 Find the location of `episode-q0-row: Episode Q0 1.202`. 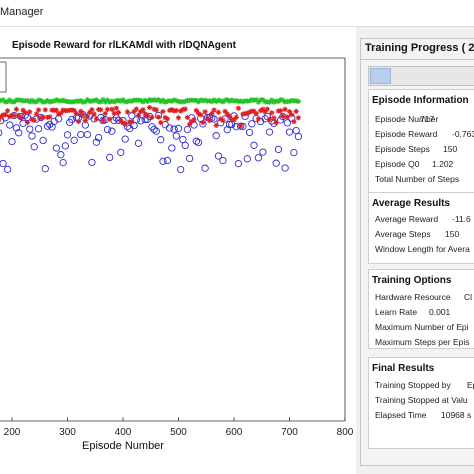

episode-q0-row: Episode Q0 1.202 is located at coordinates (414, 164).